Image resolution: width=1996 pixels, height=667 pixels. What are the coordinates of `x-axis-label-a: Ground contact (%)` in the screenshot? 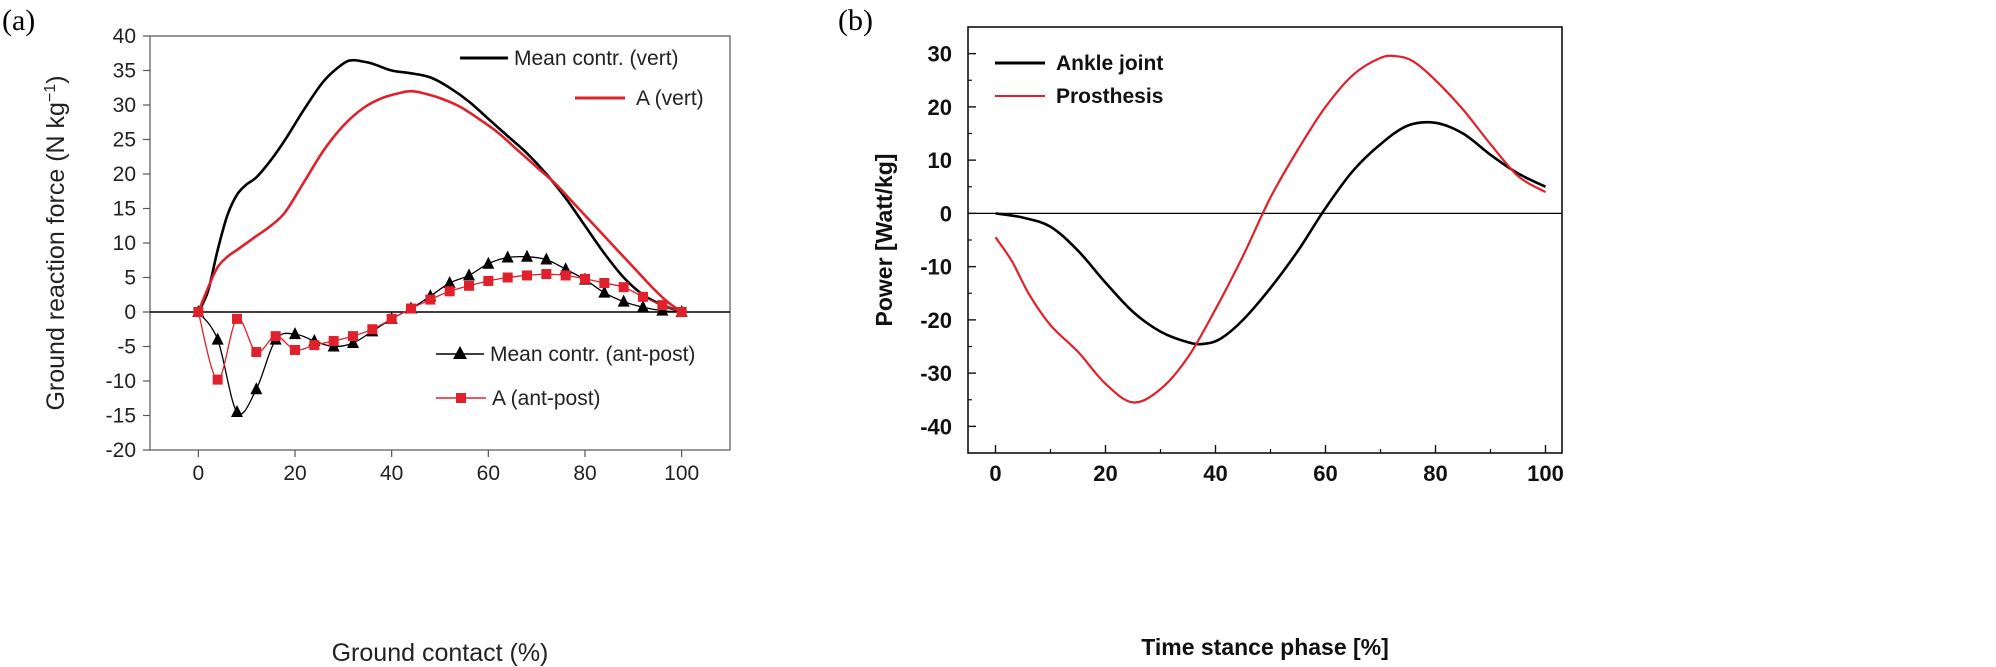 It's located at (440, 653).